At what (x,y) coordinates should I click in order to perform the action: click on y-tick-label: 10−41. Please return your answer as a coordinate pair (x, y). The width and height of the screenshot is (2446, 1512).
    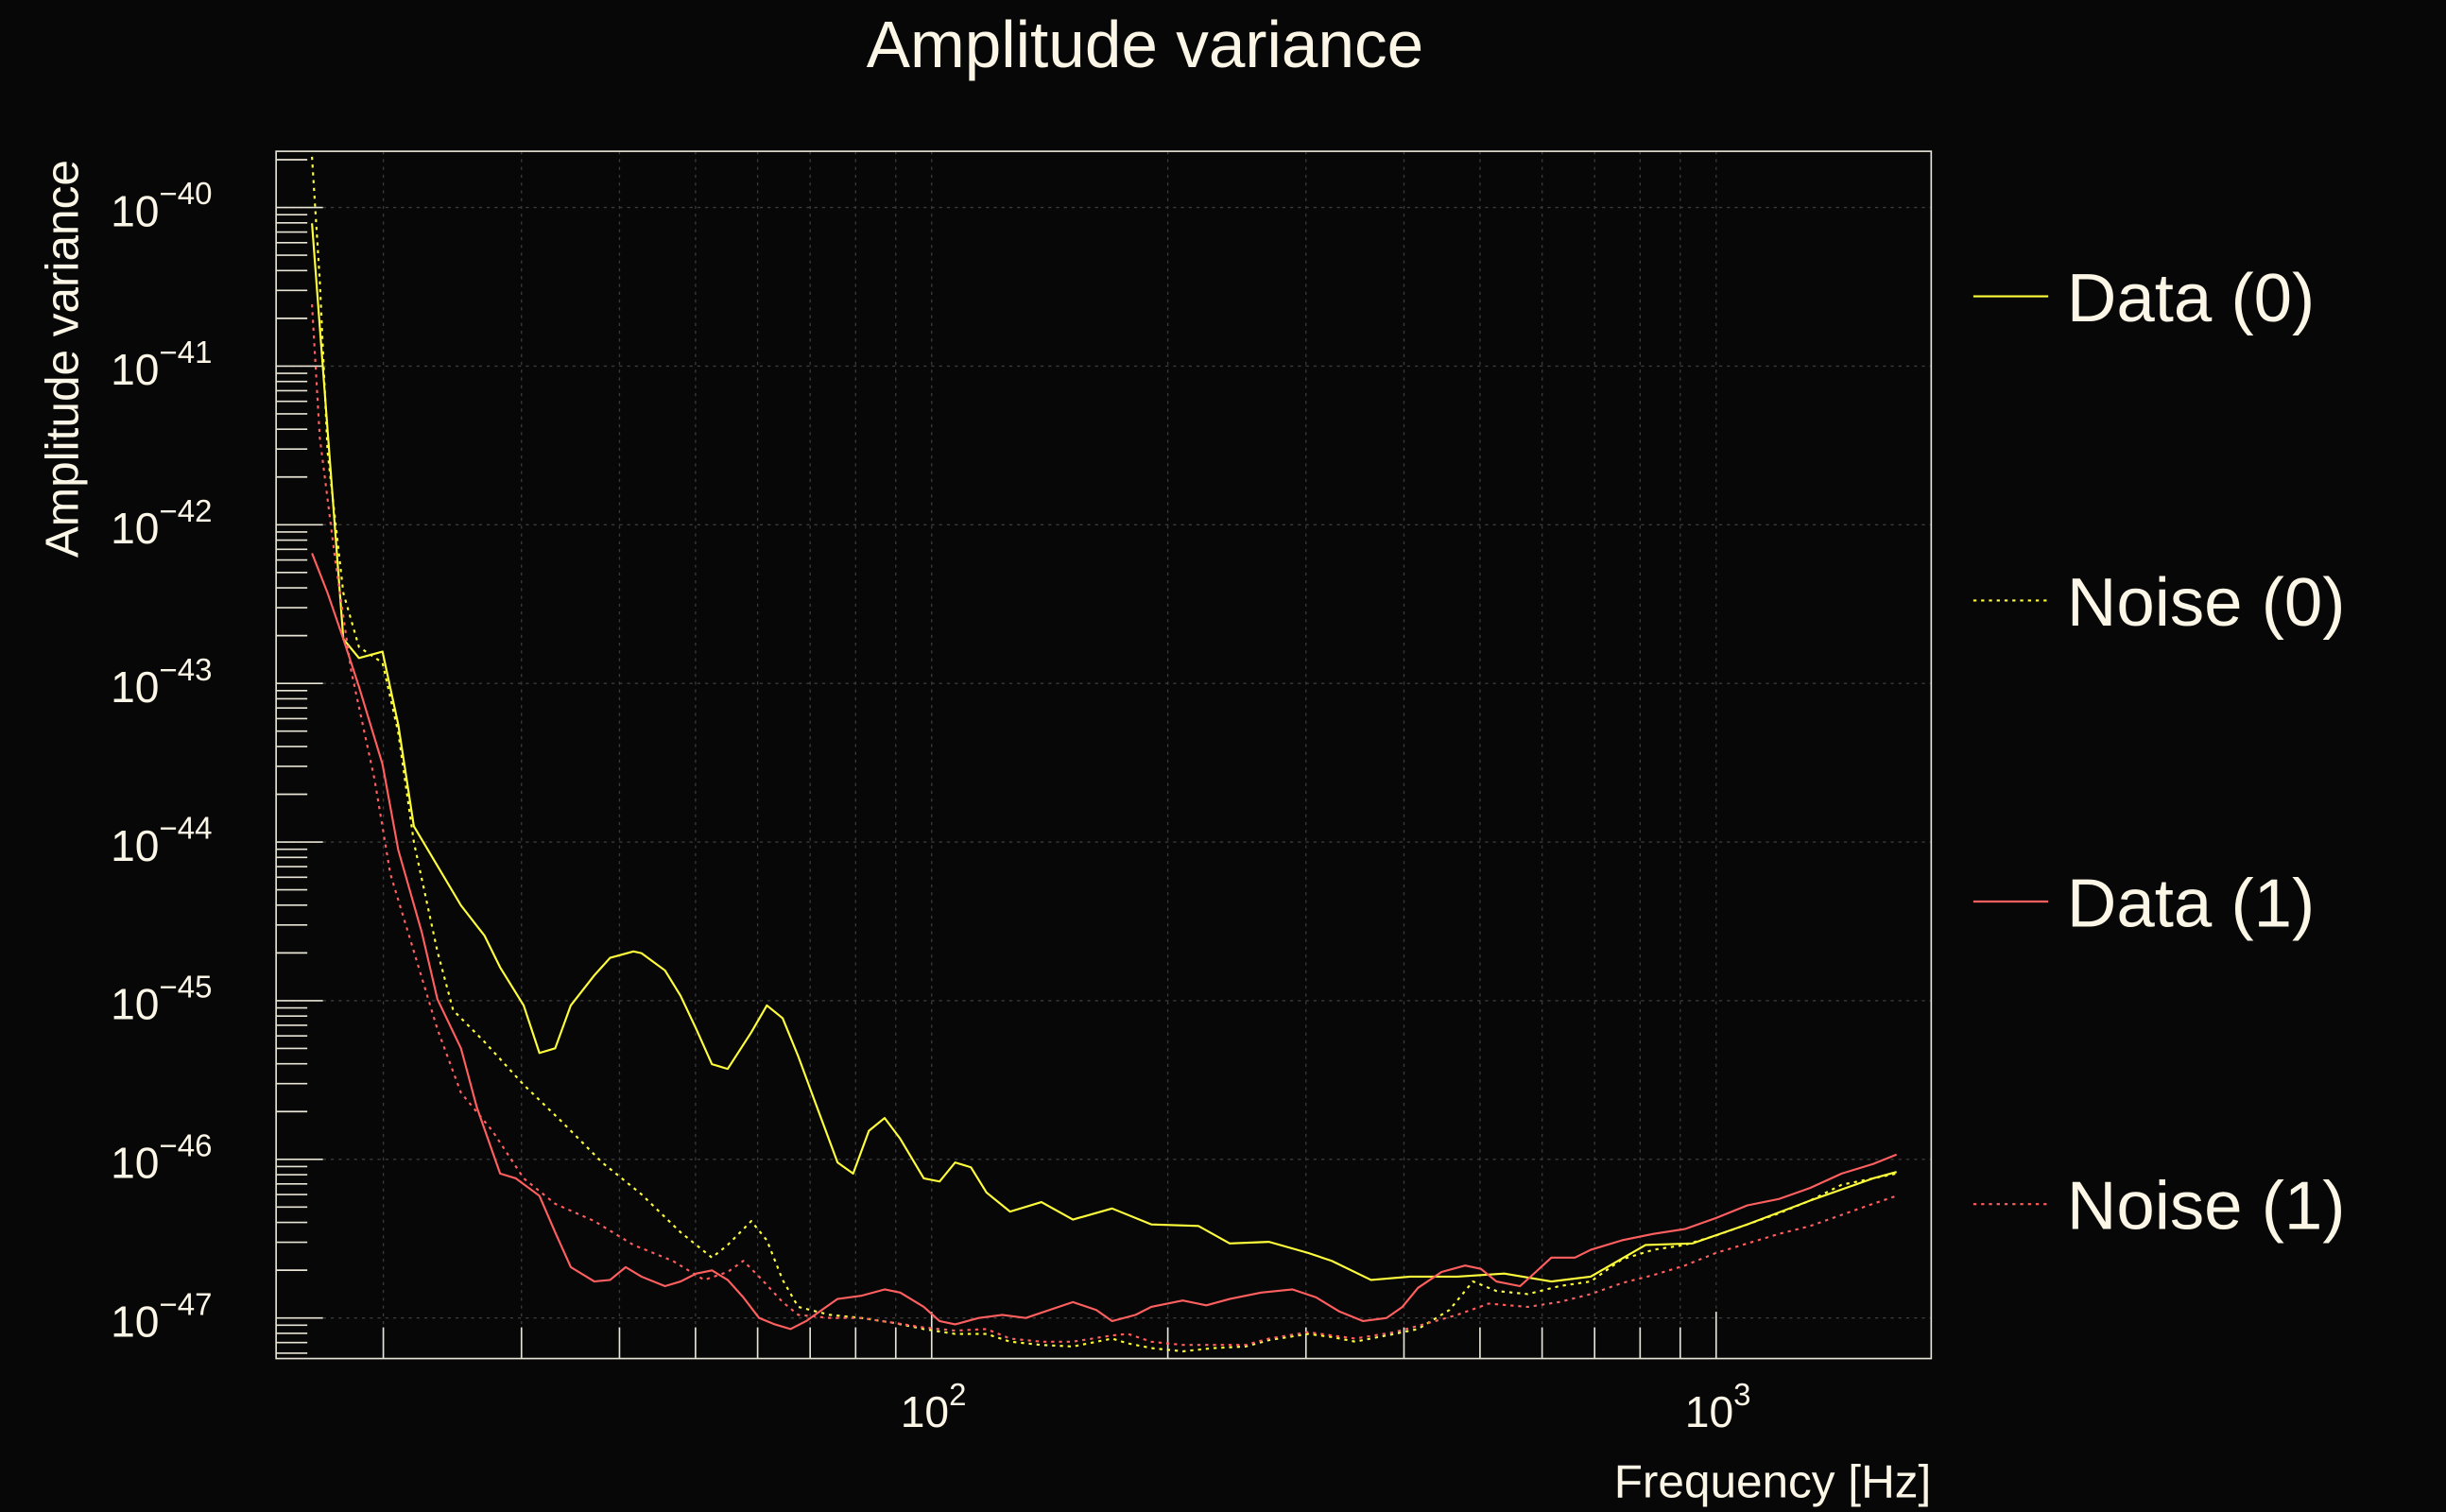
    Looking at the image, I should click on (161, 364).